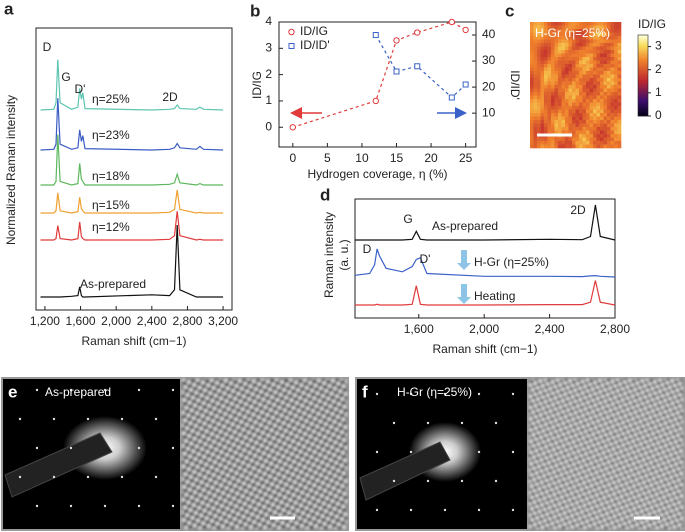  What do you see at coordinates (268, 126) in the screenshot?
I see `y-tick-label: 0` at bounding box center [268, 126].